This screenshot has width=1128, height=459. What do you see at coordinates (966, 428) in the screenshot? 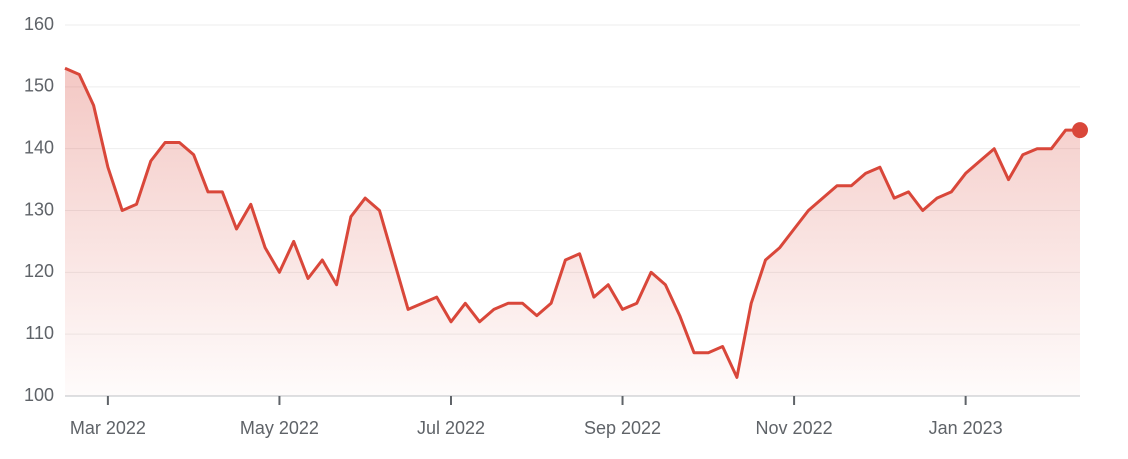
I see `x-tick-label: Jan 2023` at bounding box center [966, 428].